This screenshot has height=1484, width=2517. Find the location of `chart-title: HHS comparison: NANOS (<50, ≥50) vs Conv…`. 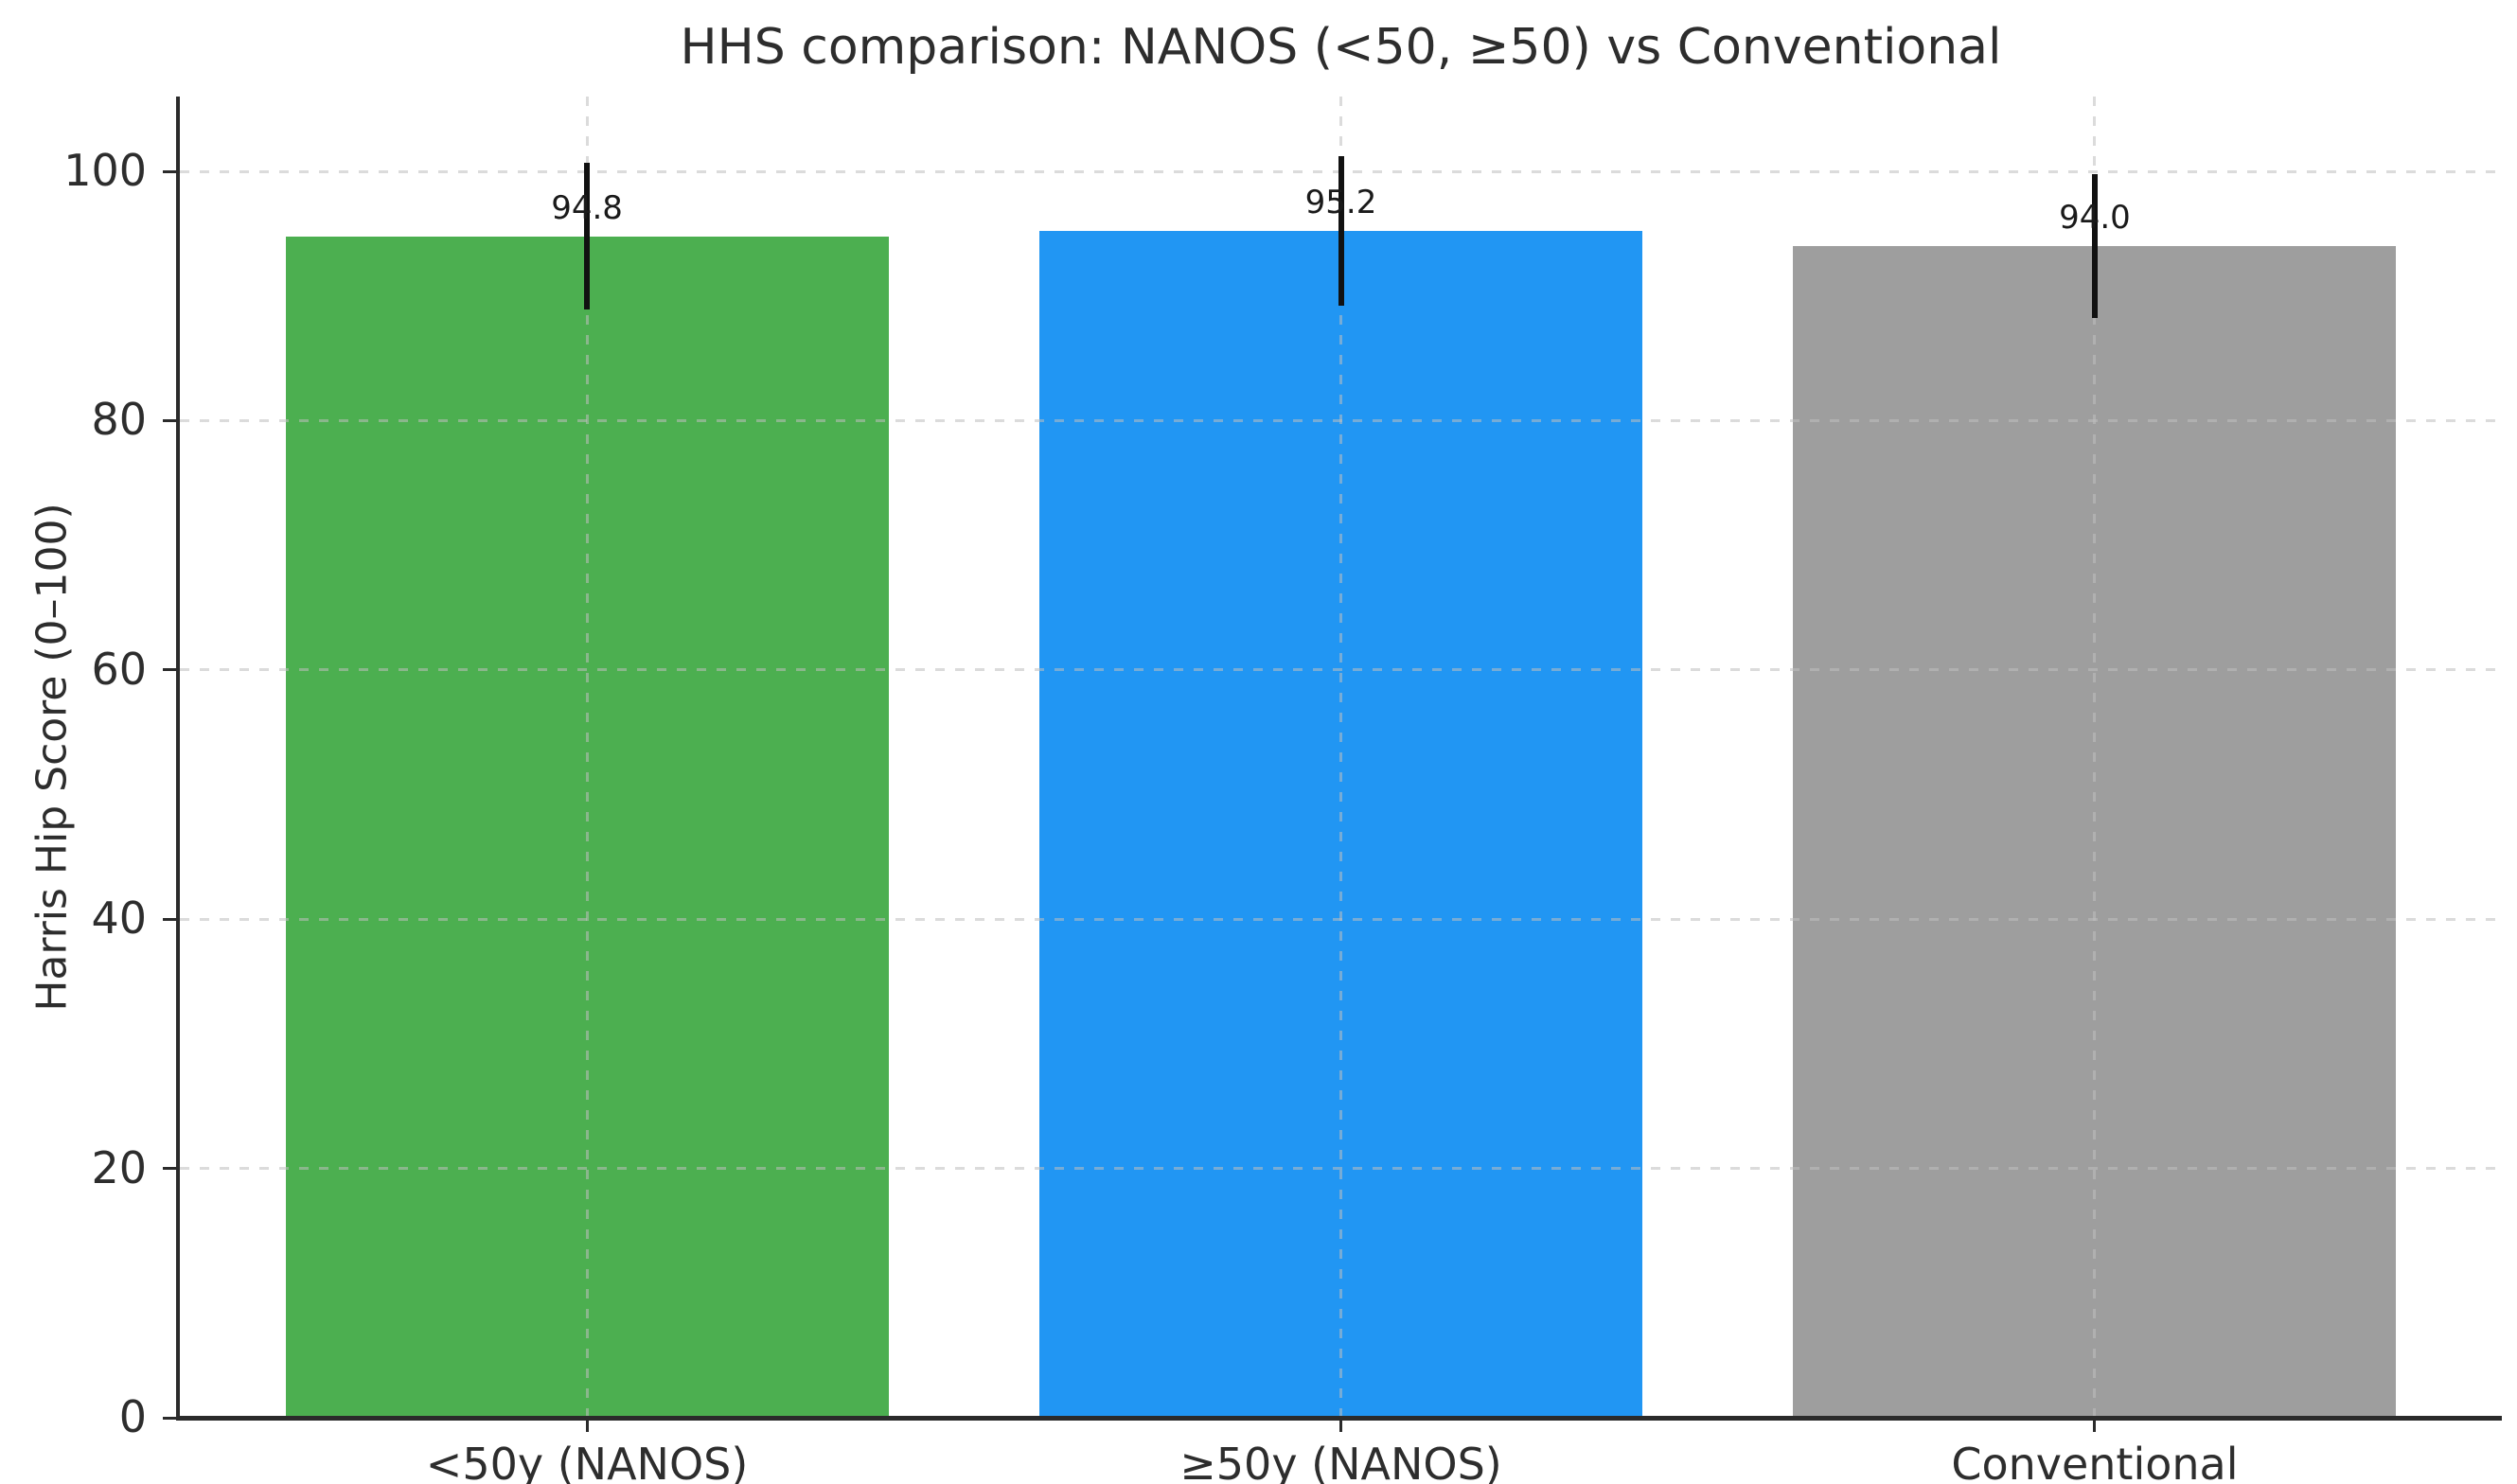

chart-title: HHS comparison: NANOS (<50, ≥50) vs Conv… is located at coordinates (1341, 47).